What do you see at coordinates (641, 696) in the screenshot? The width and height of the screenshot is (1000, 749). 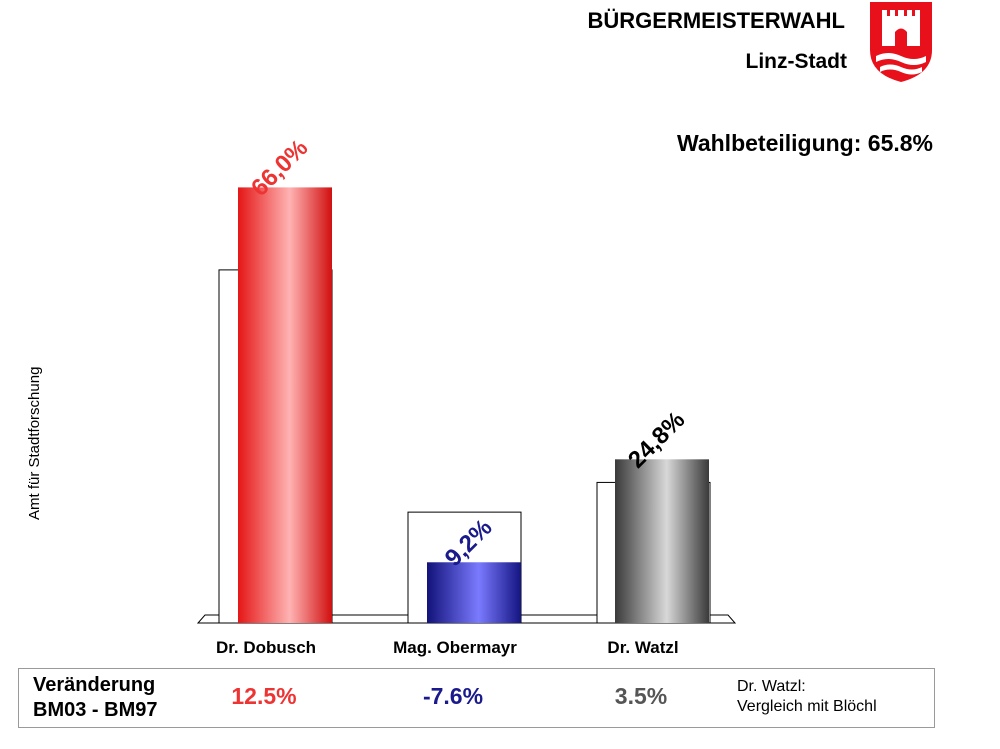 I see `change-value-watzl: 3.5%` at bounding box center [641, 696].